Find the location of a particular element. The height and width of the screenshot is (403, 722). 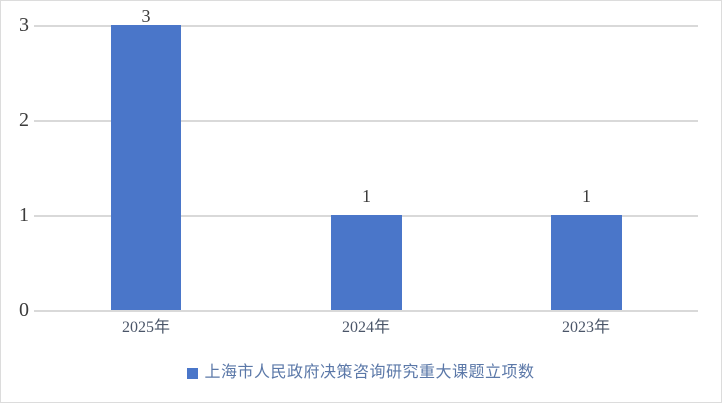

x-axis-label-2023: 2023年 is located at coordinates (585, 327).